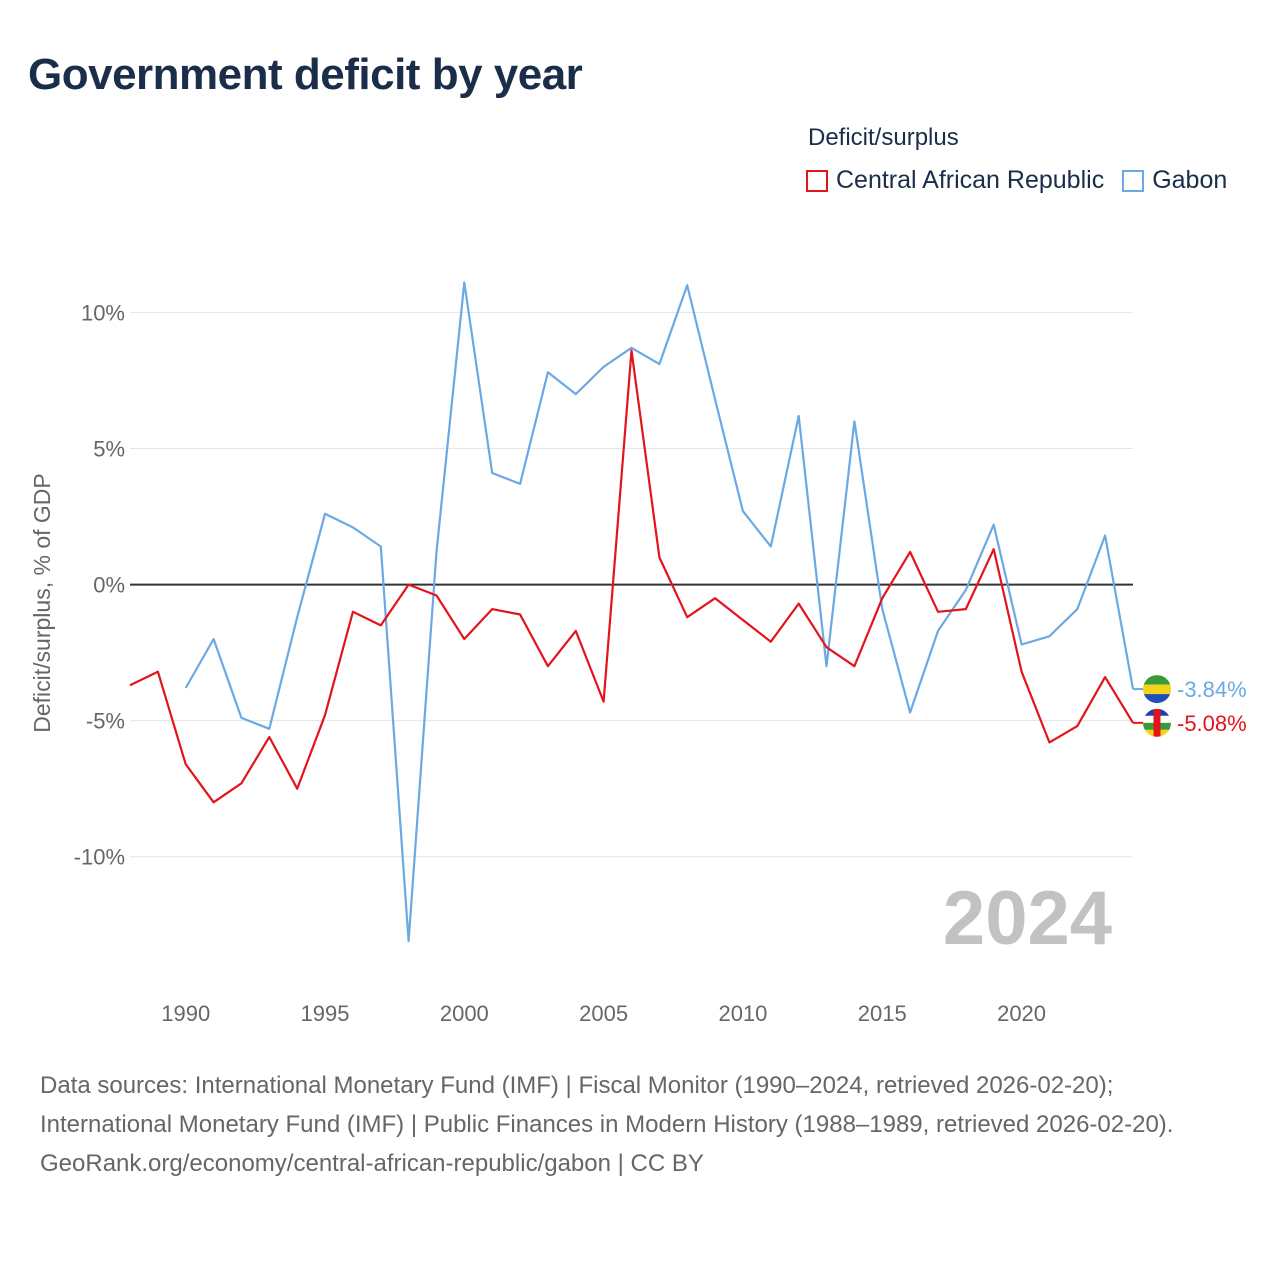  I want to click on x-tick-label: 2005, so click(603, 1013).